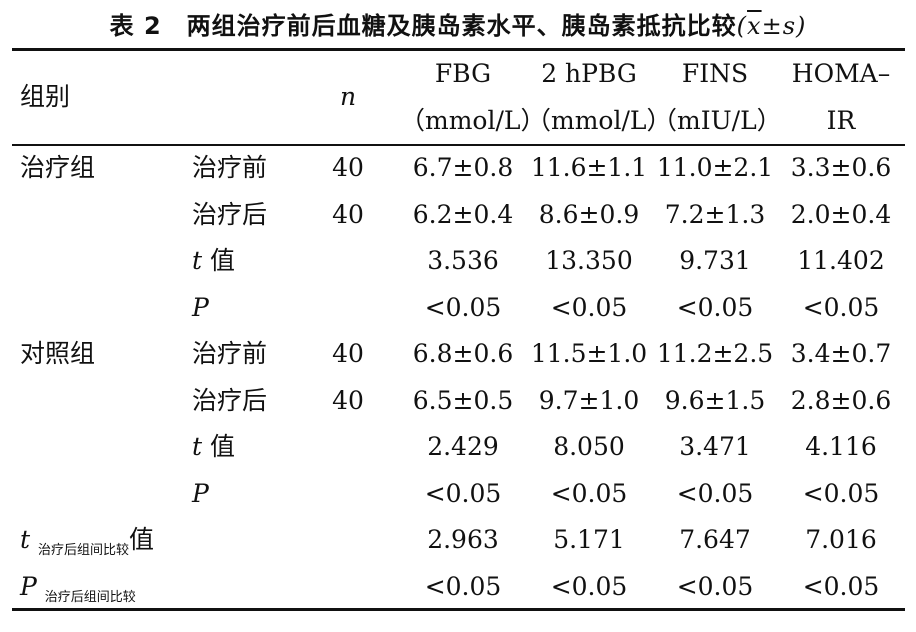  I want to click on row-value: 7.2±1.3, so click(715, 214).